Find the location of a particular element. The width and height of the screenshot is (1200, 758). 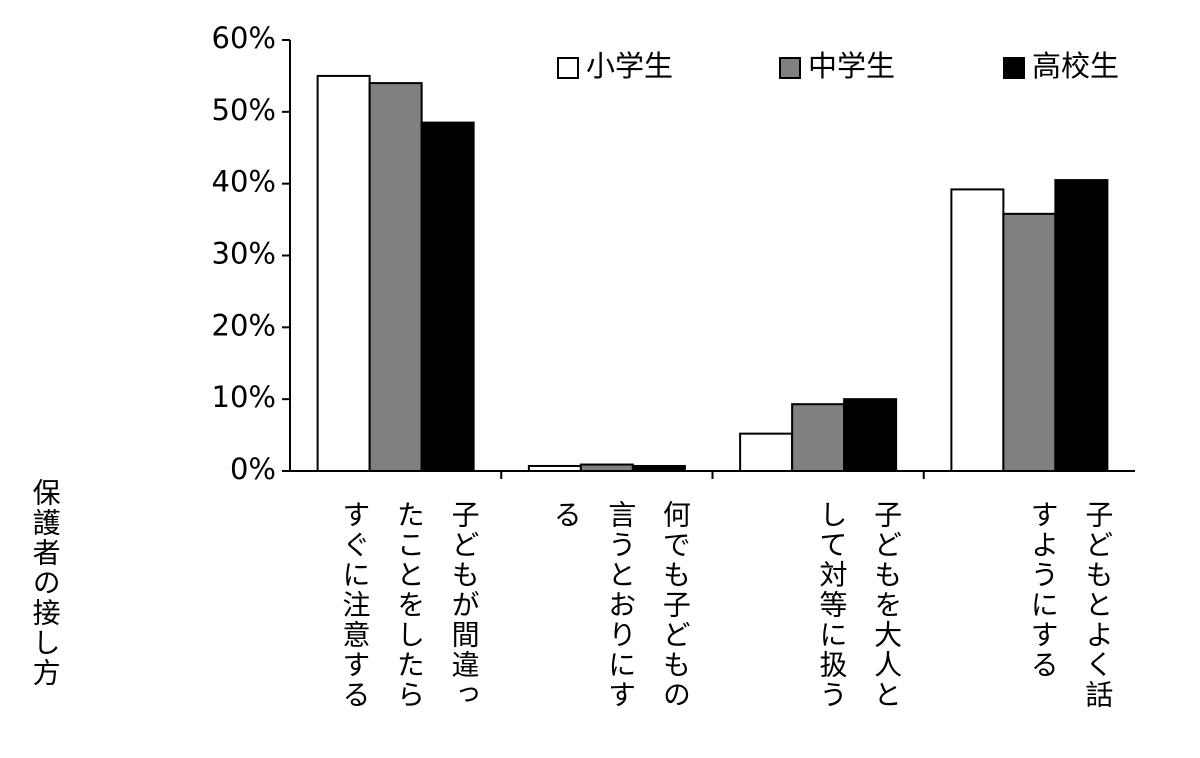

x-axis-label: 保護者の接し方 is located at coordinates (45, 583).